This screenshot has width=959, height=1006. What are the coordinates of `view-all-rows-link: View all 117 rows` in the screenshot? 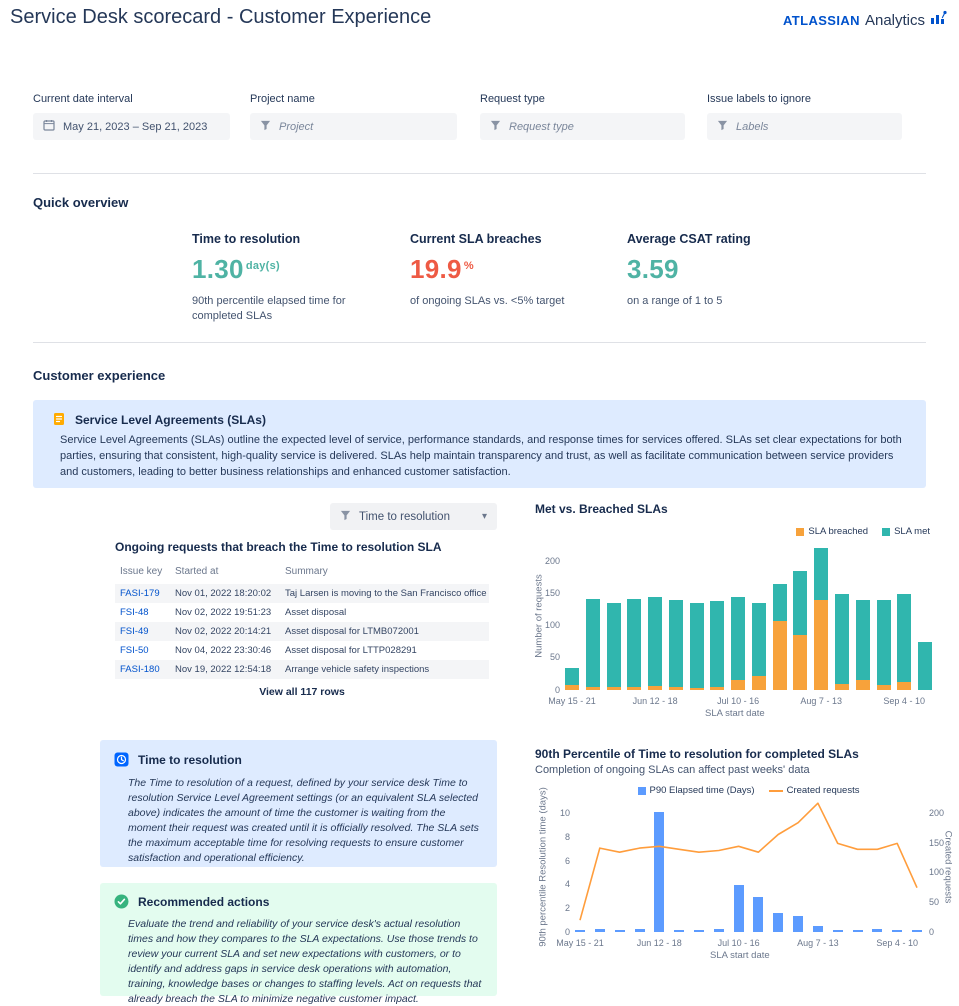 It's located at (302, 692).